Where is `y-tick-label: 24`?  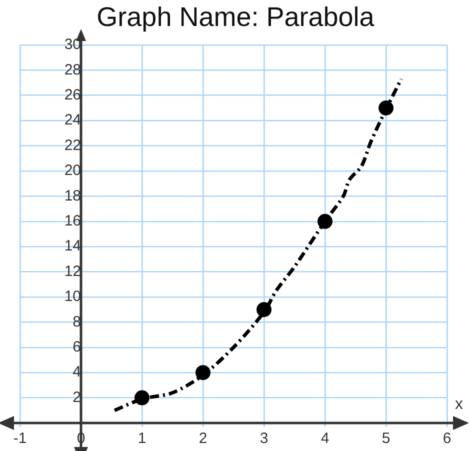 y-tick-label: 24 is located at coordinates (72, 120).